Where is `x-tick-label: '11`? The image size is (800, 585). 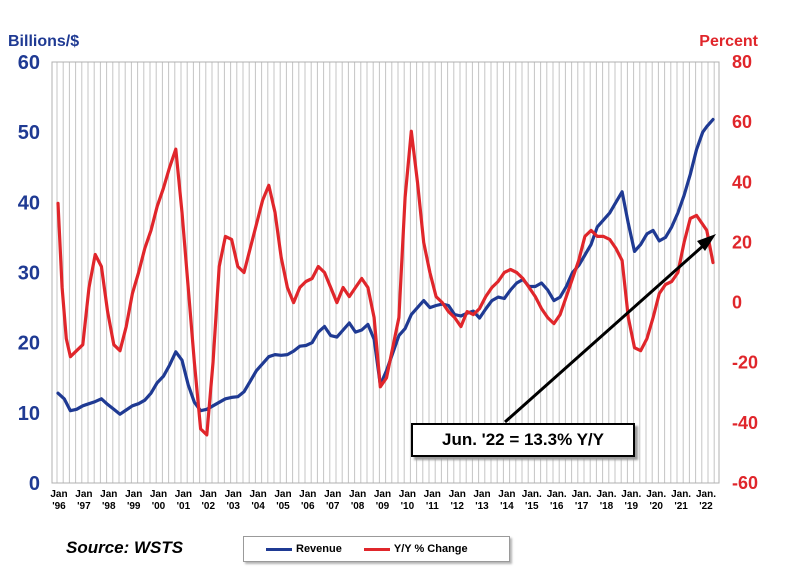
x-tick-label: '11 is located at coordinates (432, 506).